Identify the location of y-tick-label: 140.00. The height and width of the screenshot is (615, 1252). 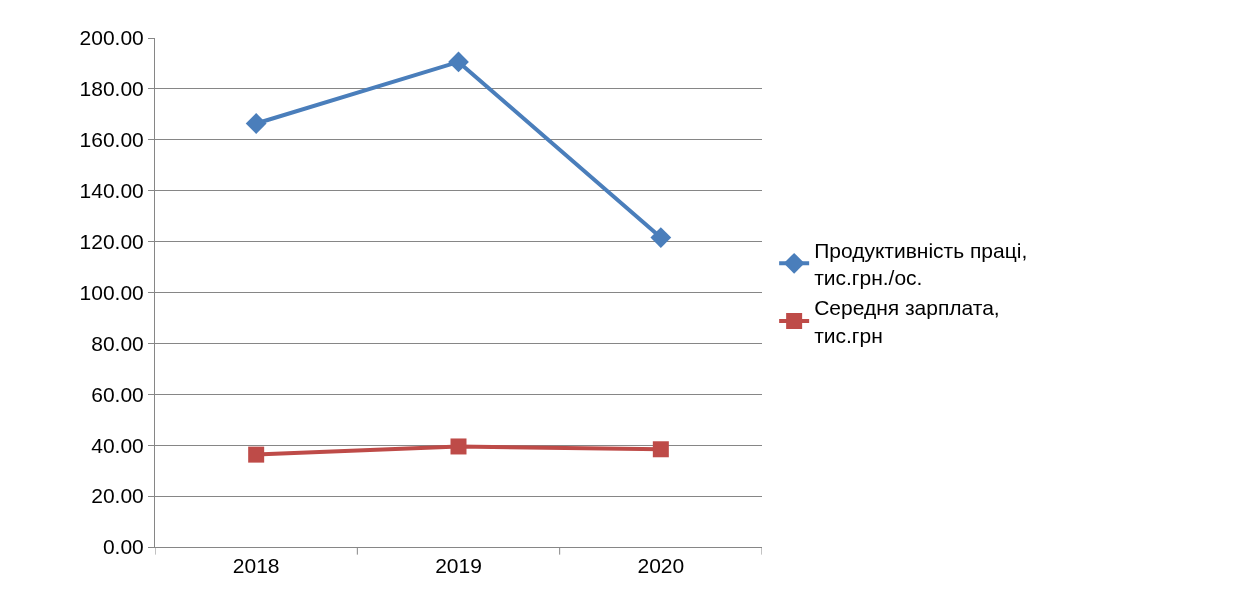
(111, 191).